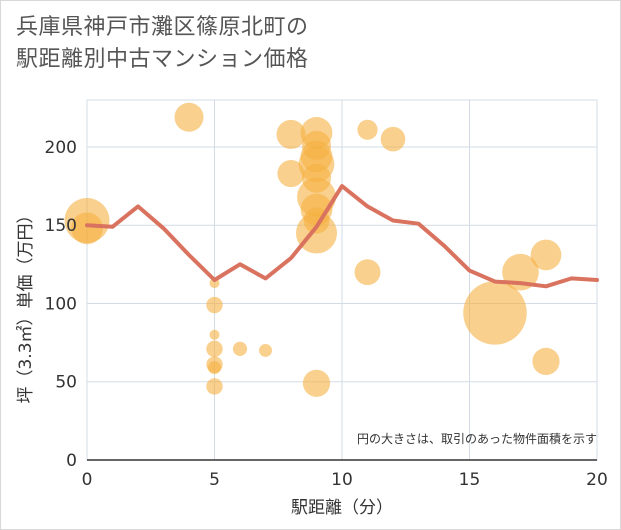 This screenshot has height=530, width=621. What do you see at coordinates (26, 304) in the screenshot?
I see `y-axis-title: 坪（3.3㎡）単価（万円）` at bounding box center [26, 304].